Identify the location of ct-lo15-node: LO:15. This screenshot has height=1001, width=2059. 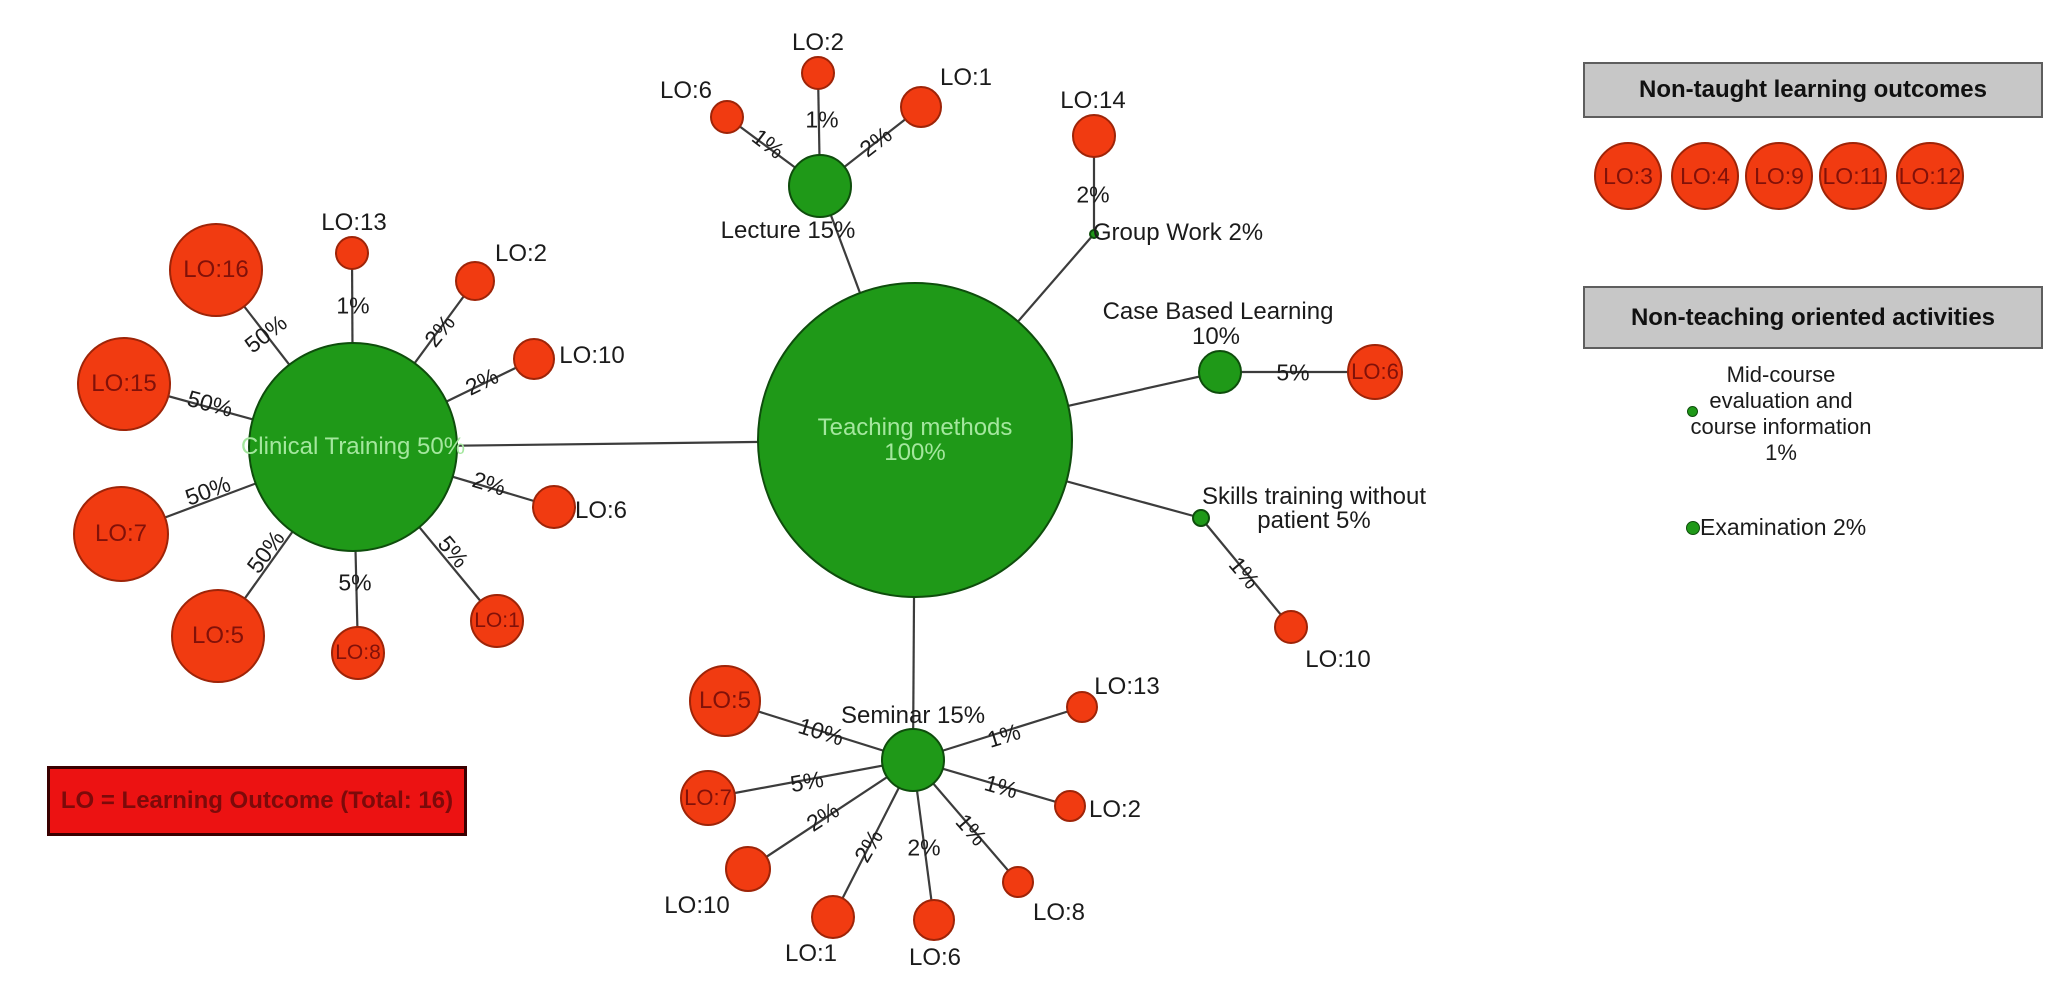
(124, 384).